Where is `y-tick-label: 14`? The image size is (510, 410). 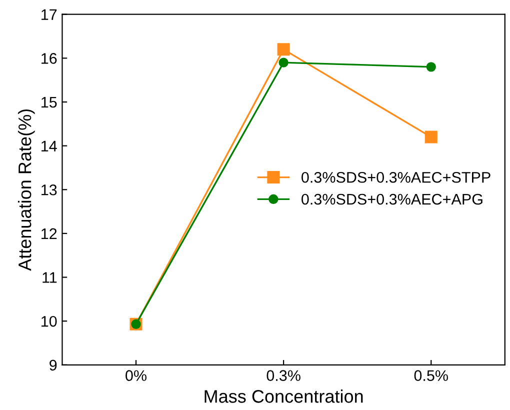 y-tick-label: 14 is located at coordinates (49, 146).